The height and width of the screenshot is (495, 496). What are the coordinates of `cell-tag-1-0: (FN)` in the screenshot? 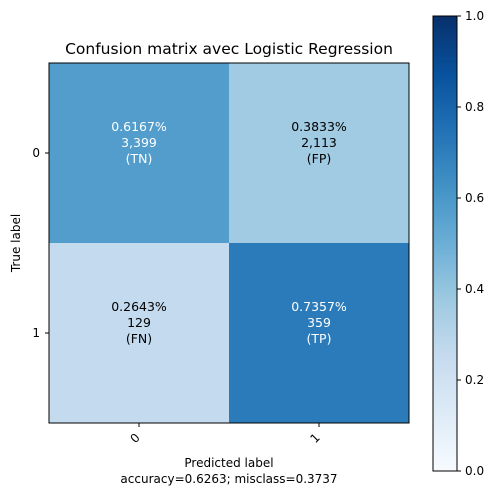 It's located at (139, 338).